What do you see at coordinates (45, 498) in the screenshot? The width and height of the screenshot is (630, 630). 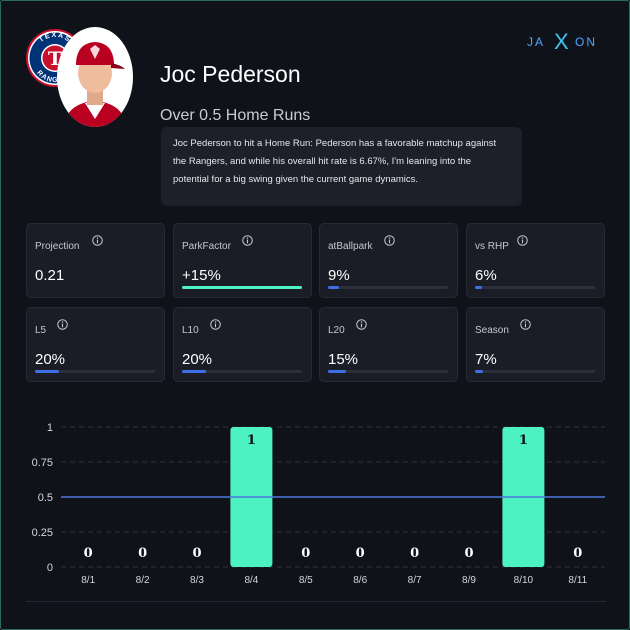 I see `y-tick-label: 0.5` at bounding box center [45, 498].